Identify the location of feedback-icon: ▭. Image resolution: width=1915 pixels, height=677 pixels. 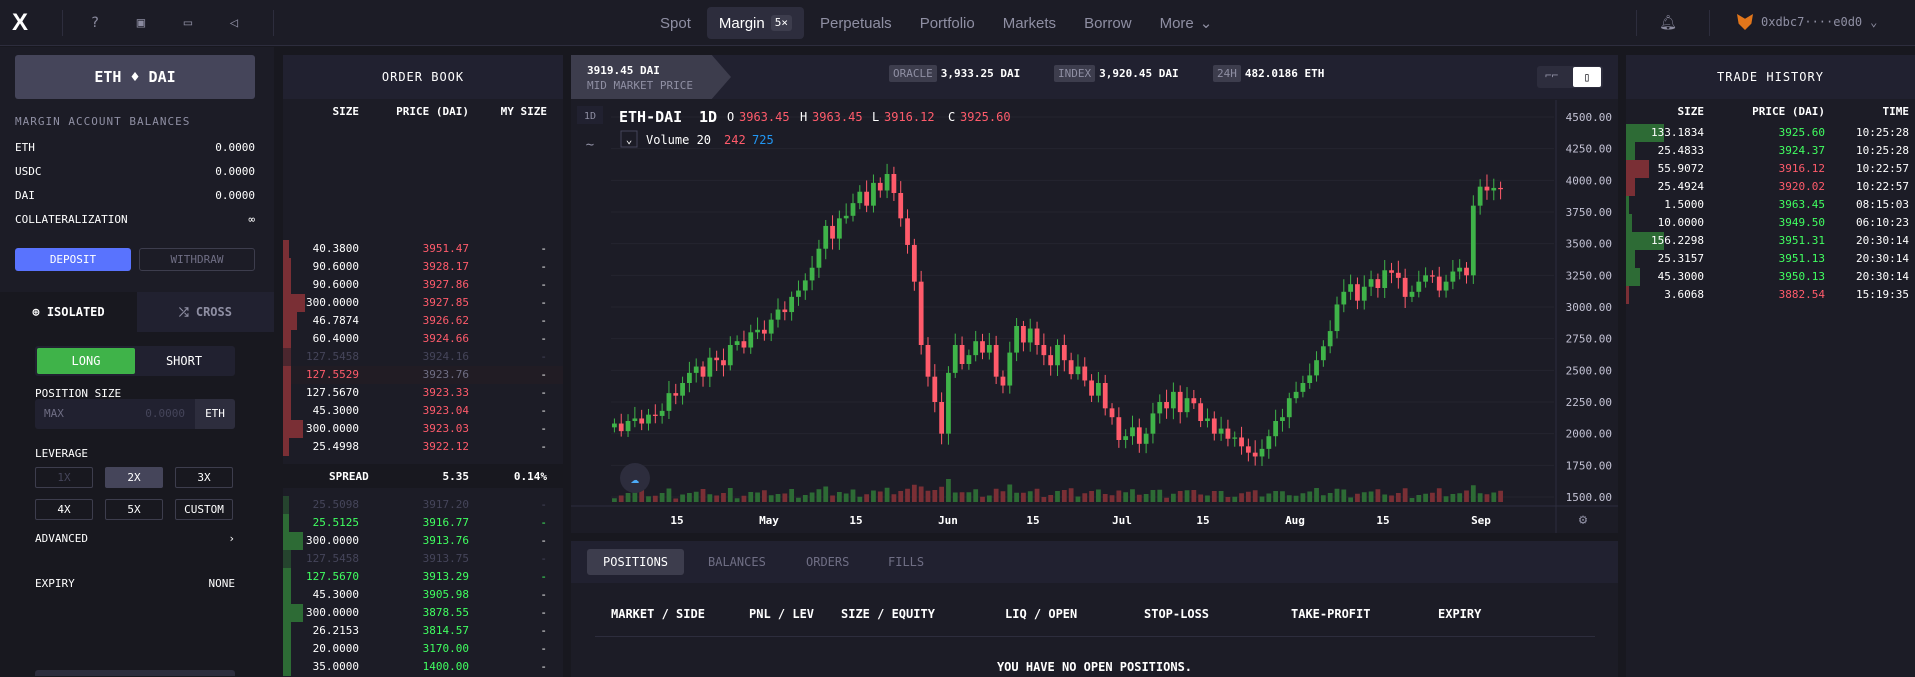
(188, 23).